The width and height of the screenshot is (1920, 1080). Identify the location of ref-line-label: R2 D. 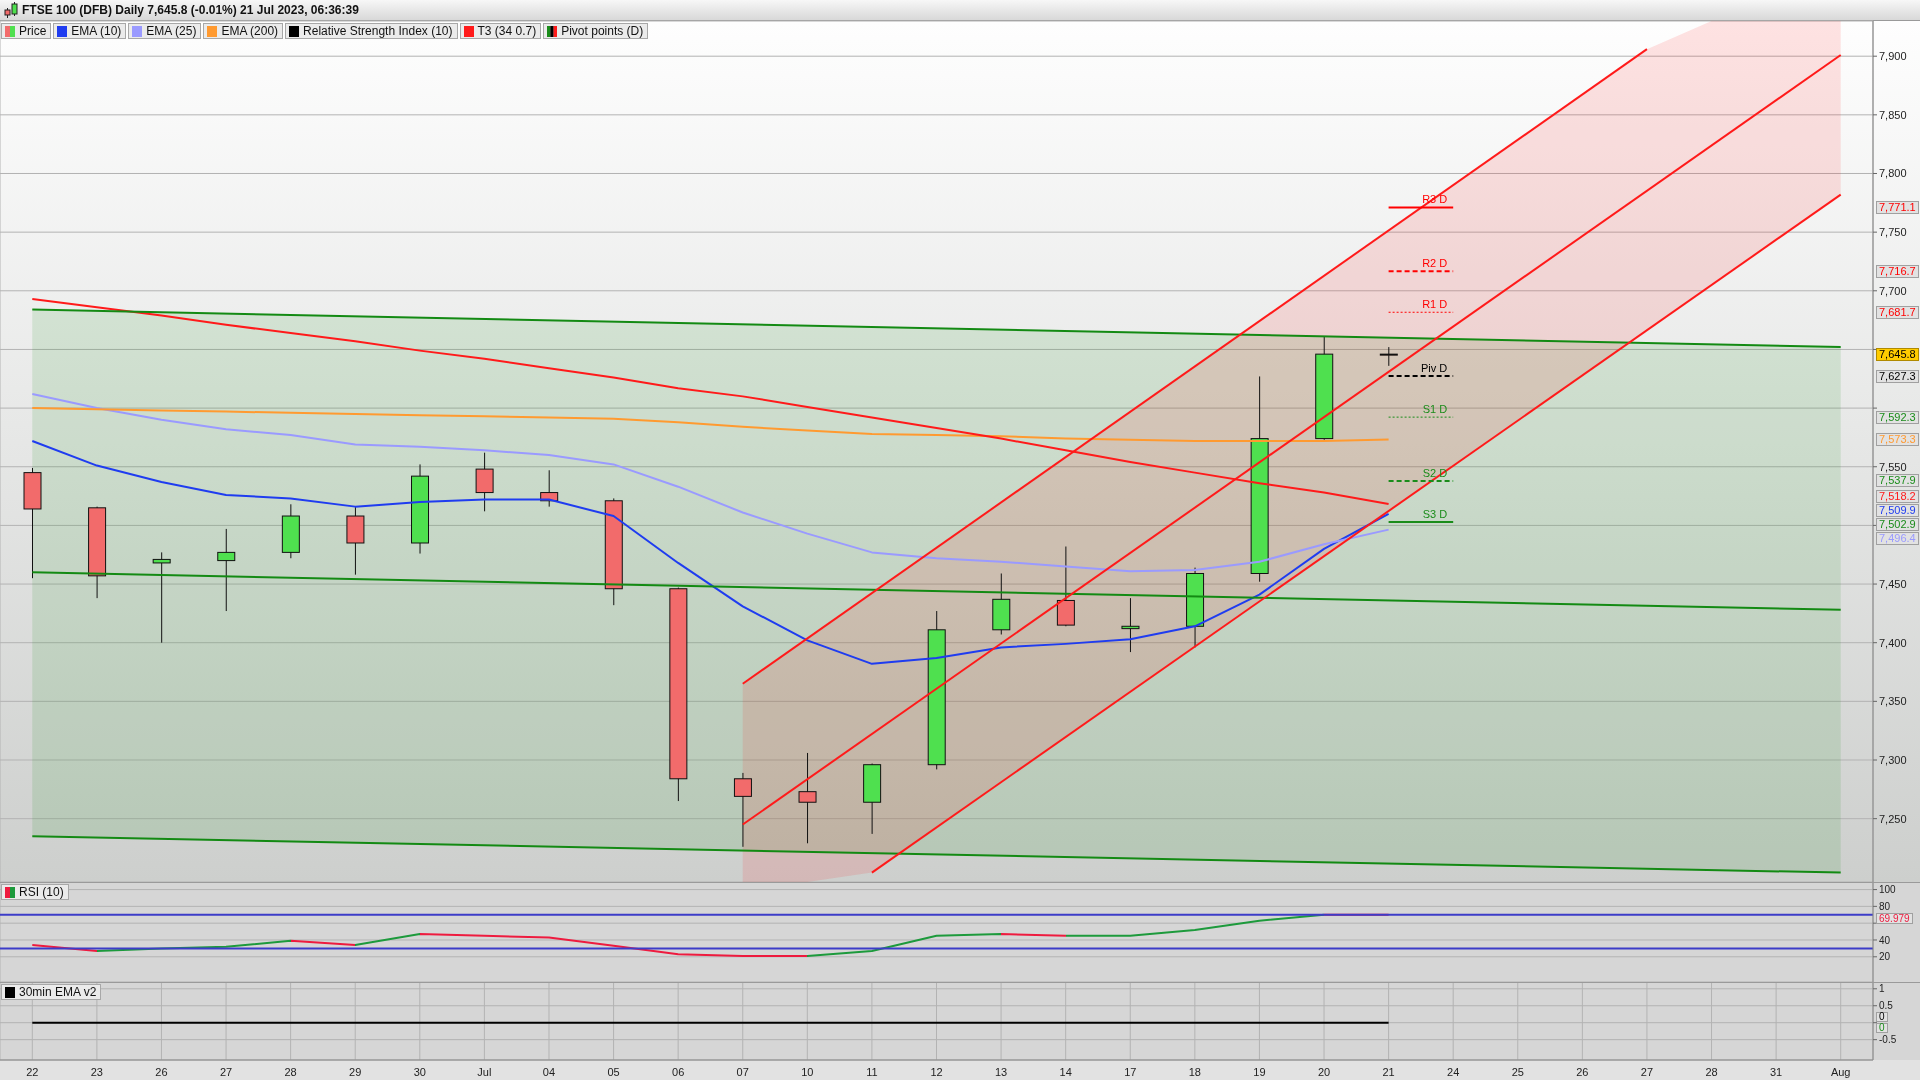
(1435, 264).